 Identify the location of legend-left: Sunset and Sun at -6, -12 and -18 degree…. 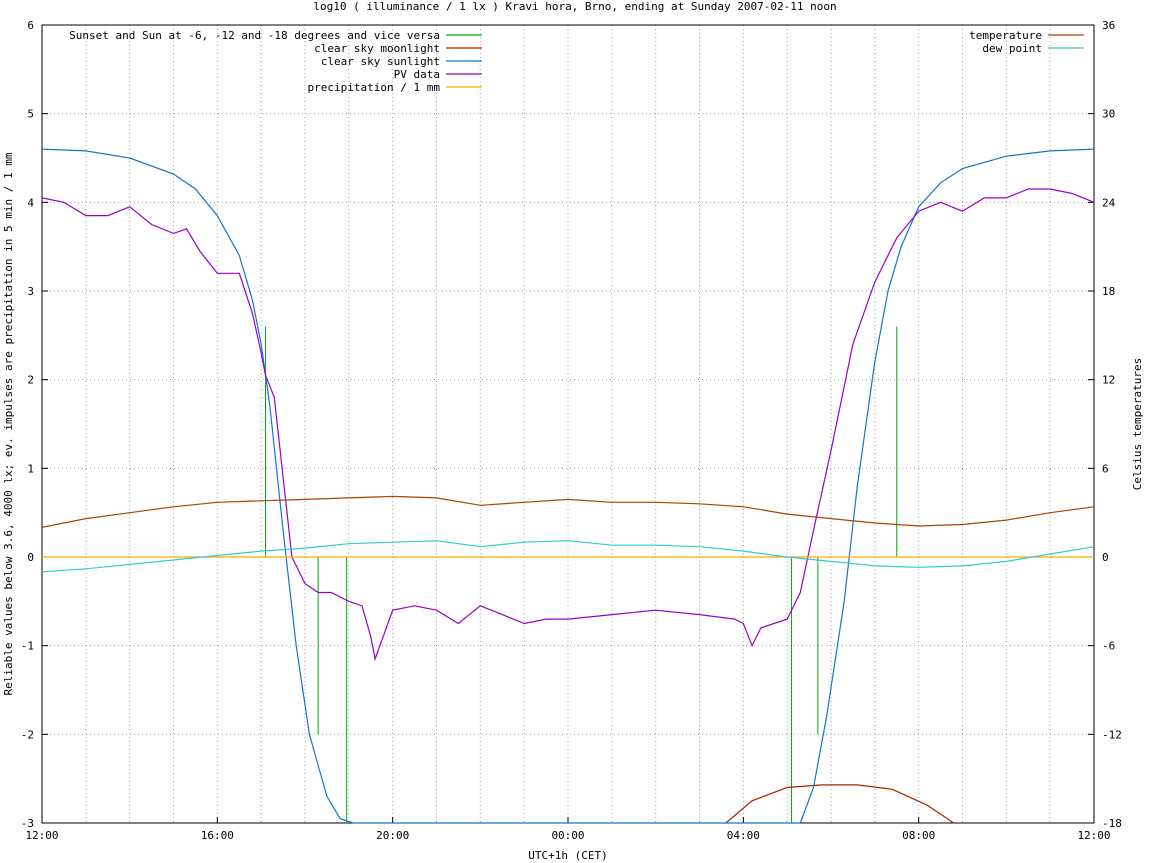
(275, 61).